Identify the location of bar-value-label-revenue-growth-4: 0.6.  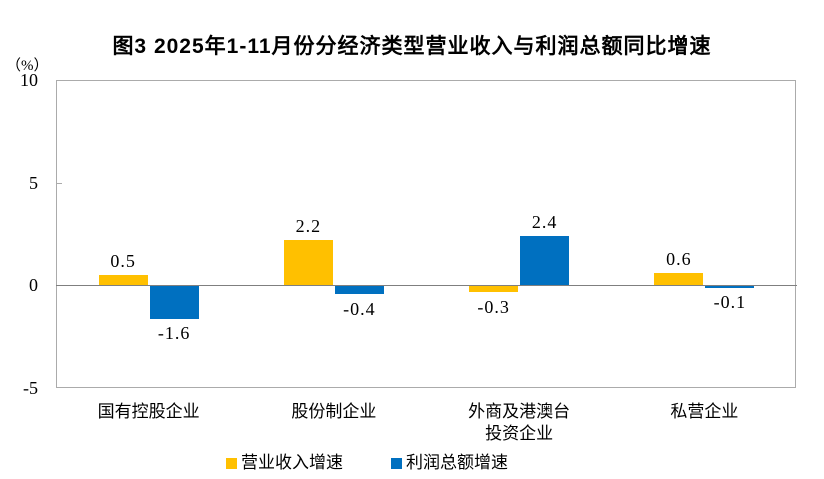
(679, 259).